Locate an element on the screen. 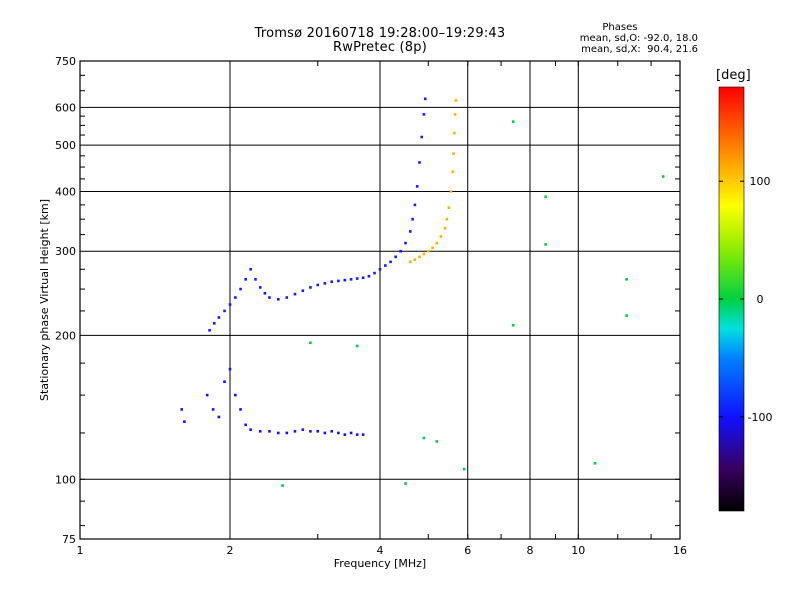 The width and height of the screenshot is (800, 600). colorbar-ticks: 100 0 -100 is located at coordinates (745, 299).